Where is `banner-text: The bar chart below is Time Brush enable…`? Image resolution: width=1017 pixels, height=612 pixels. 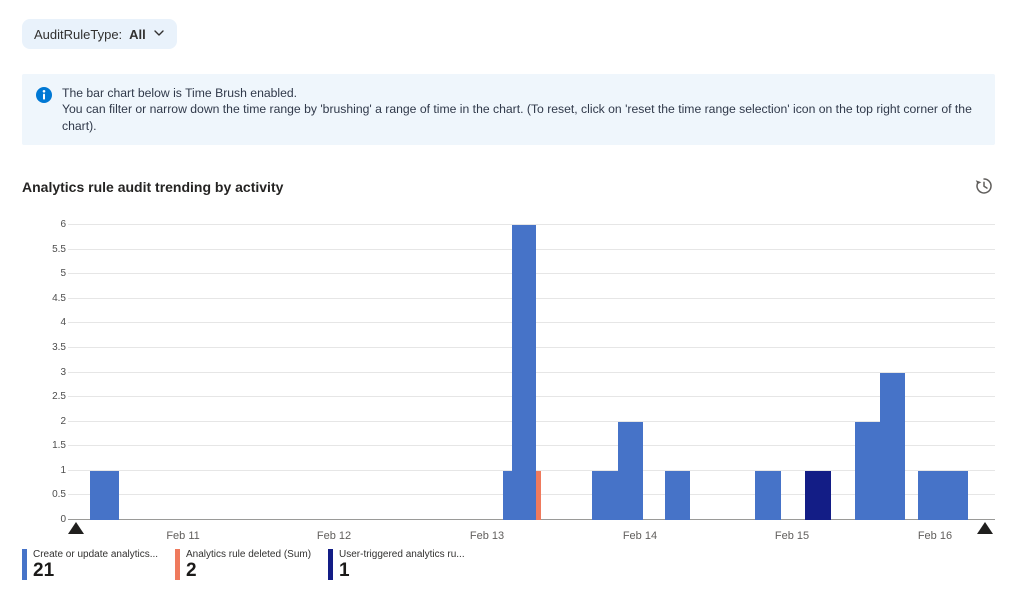 banner-text: The bar chart below is Time Brush enable… is located at coordinates (521, 109).